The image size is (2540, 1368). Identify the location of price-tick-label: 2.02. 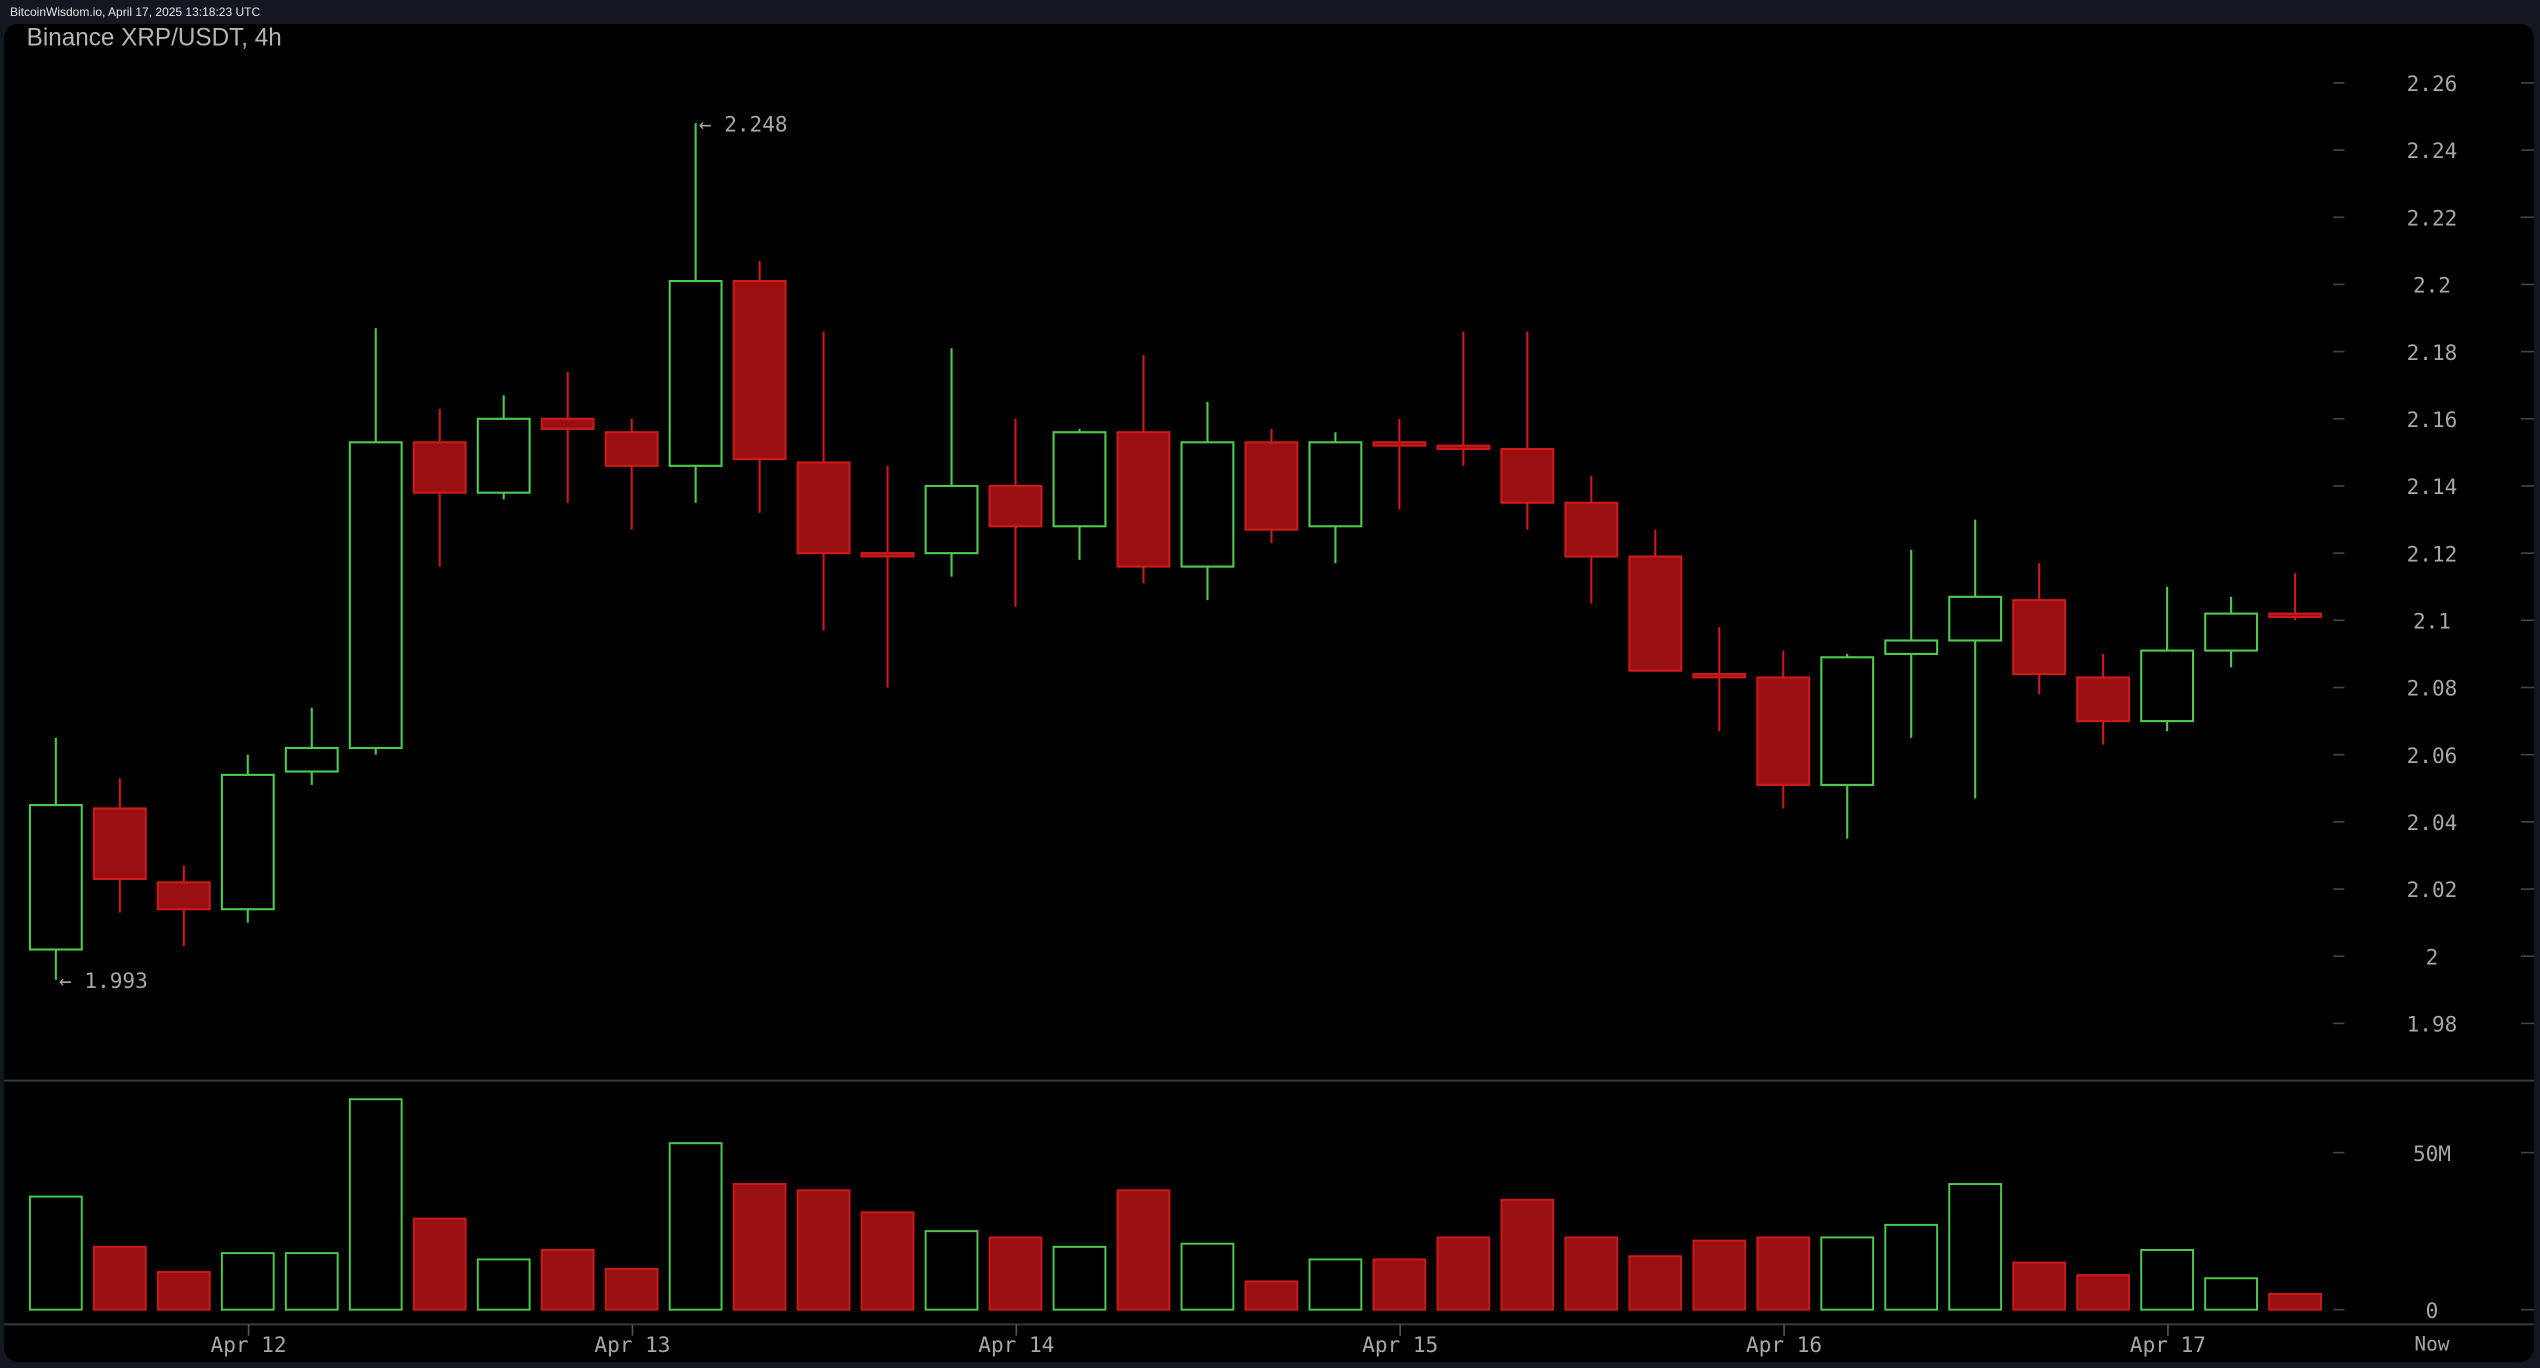
(2432, 889).